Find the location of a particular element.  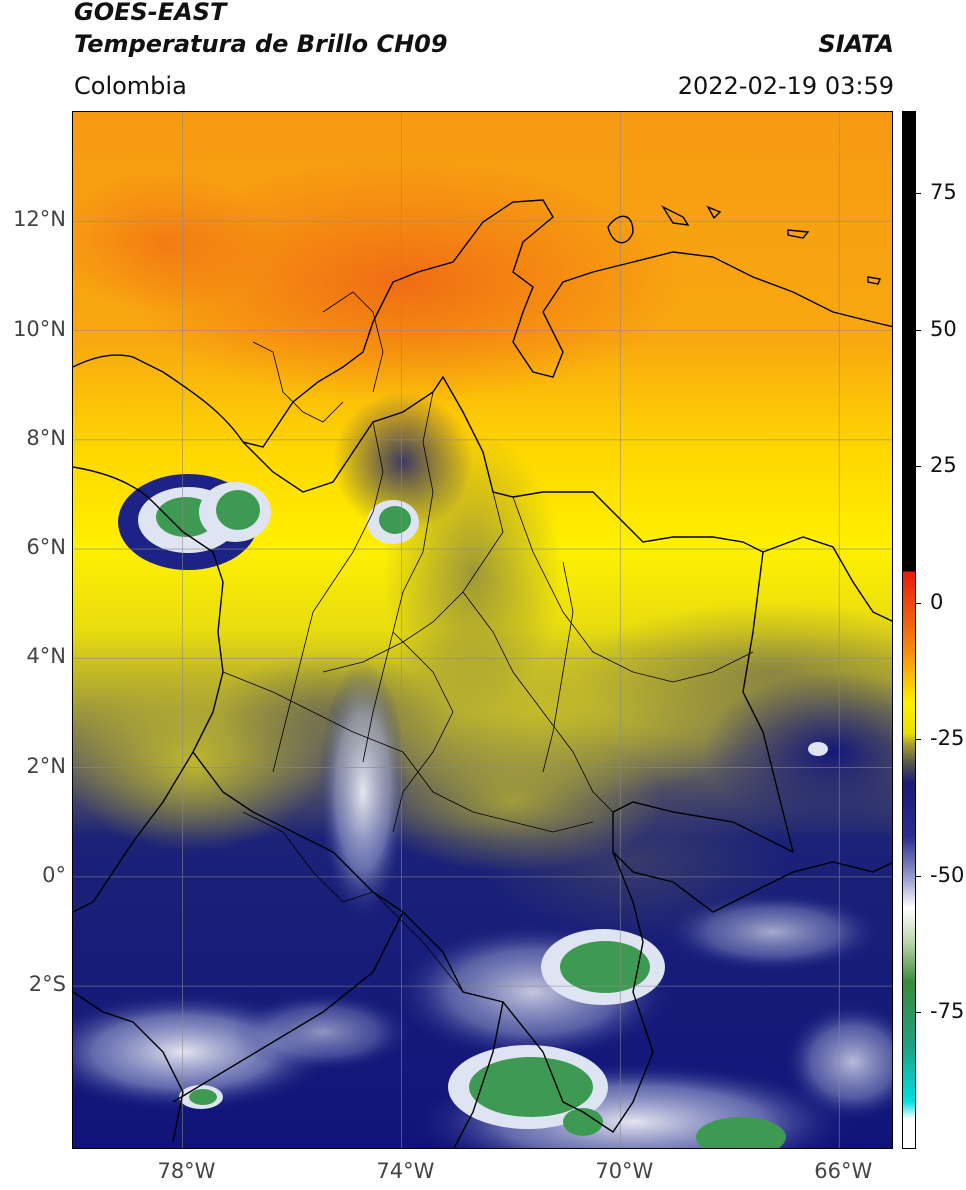

lon-tick-label: 66°W is located at coordinates (843, 1171).